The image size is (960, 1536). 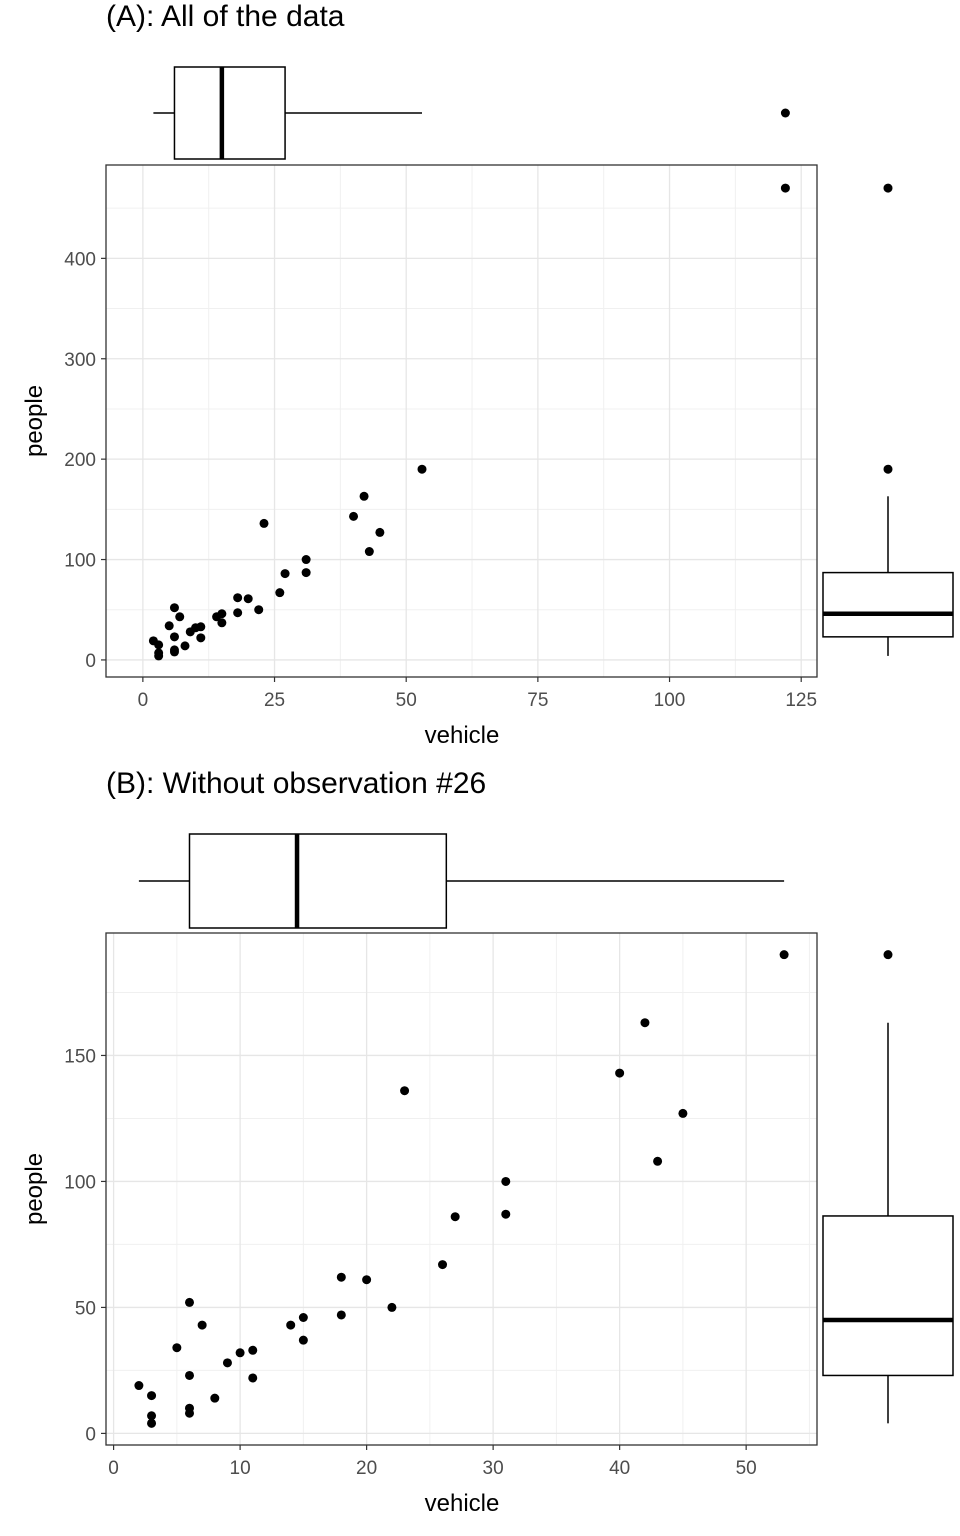 I want to click on panel-a-y-axis-label: people, so click(x=34, y=421).